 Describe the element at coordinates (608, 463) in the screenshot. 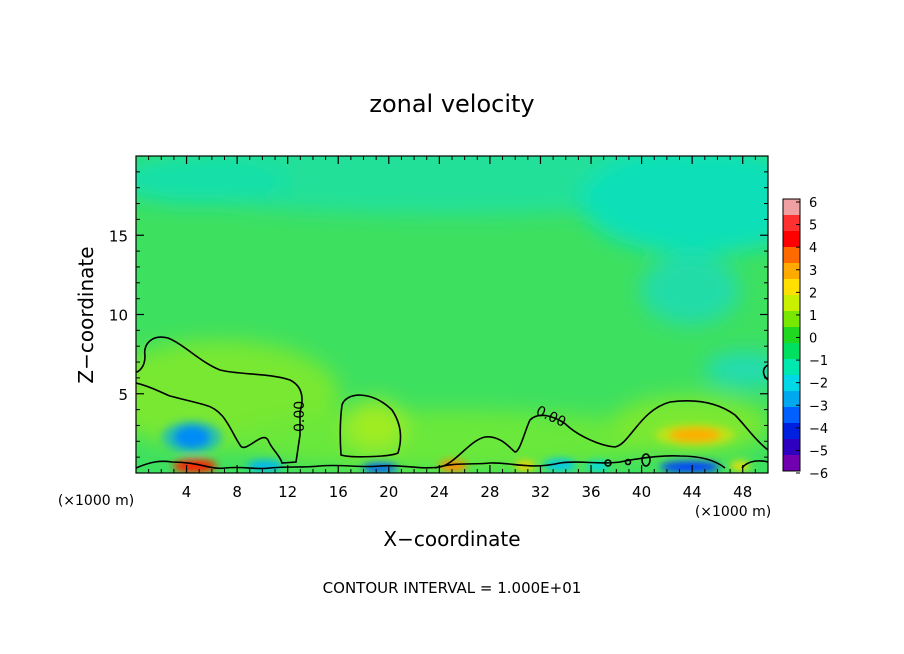

I see `contour-zero-loop-x38` at that location.